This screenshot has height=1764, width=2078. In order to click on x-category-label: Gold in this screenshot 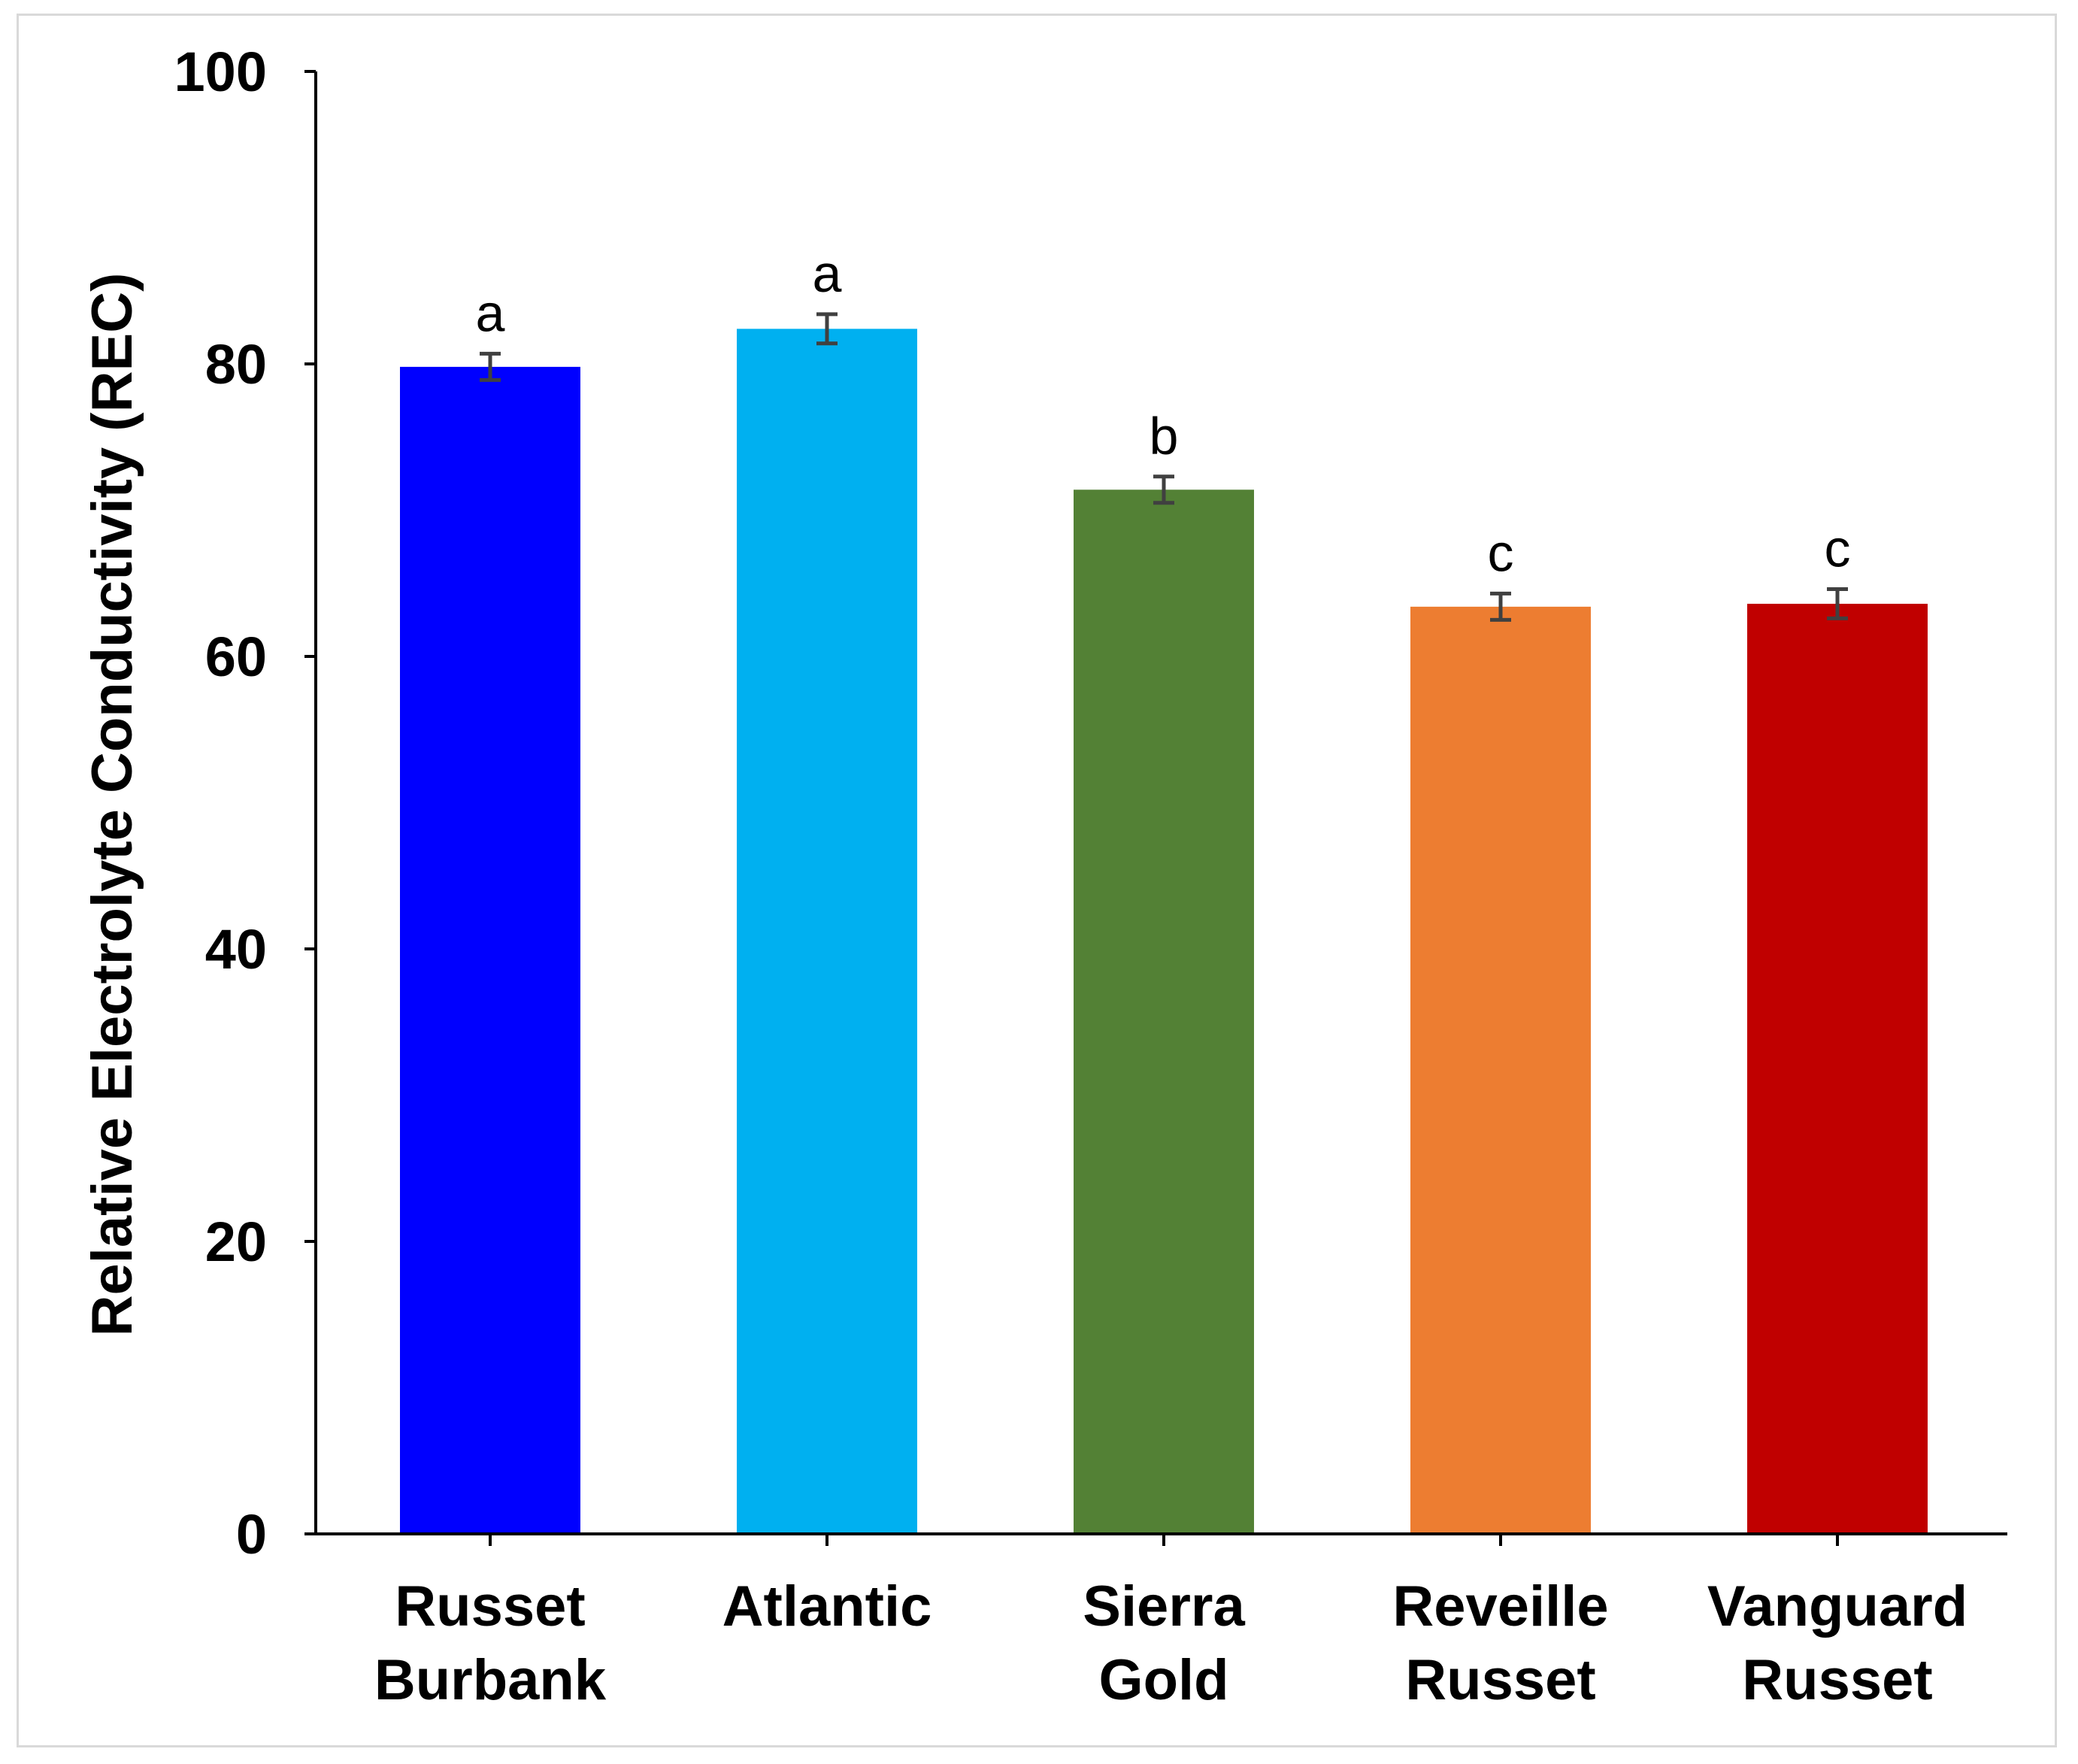, I will do `click(1163, 1680)`.